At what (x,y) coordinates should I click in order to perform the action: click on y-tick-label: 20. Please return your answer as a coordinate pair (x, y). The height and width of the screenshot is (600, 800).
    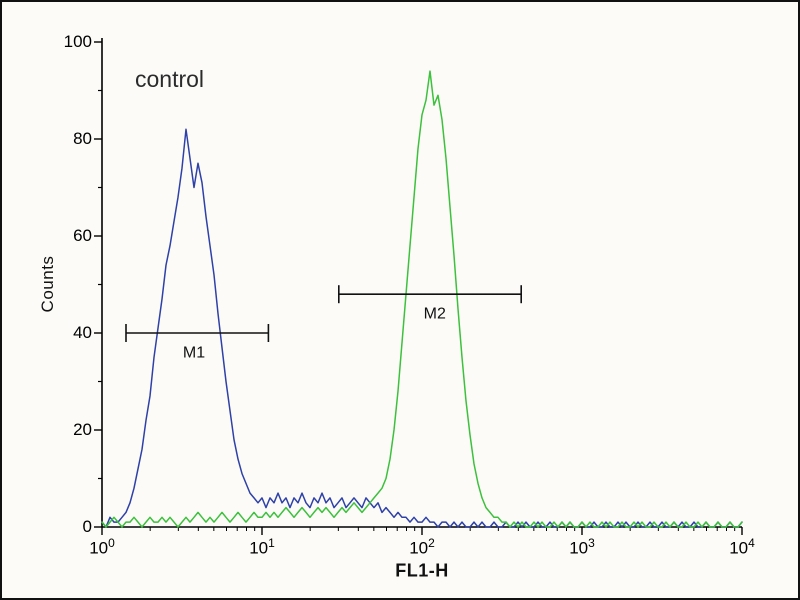
    Looking at the image, I should click on (82, 430).